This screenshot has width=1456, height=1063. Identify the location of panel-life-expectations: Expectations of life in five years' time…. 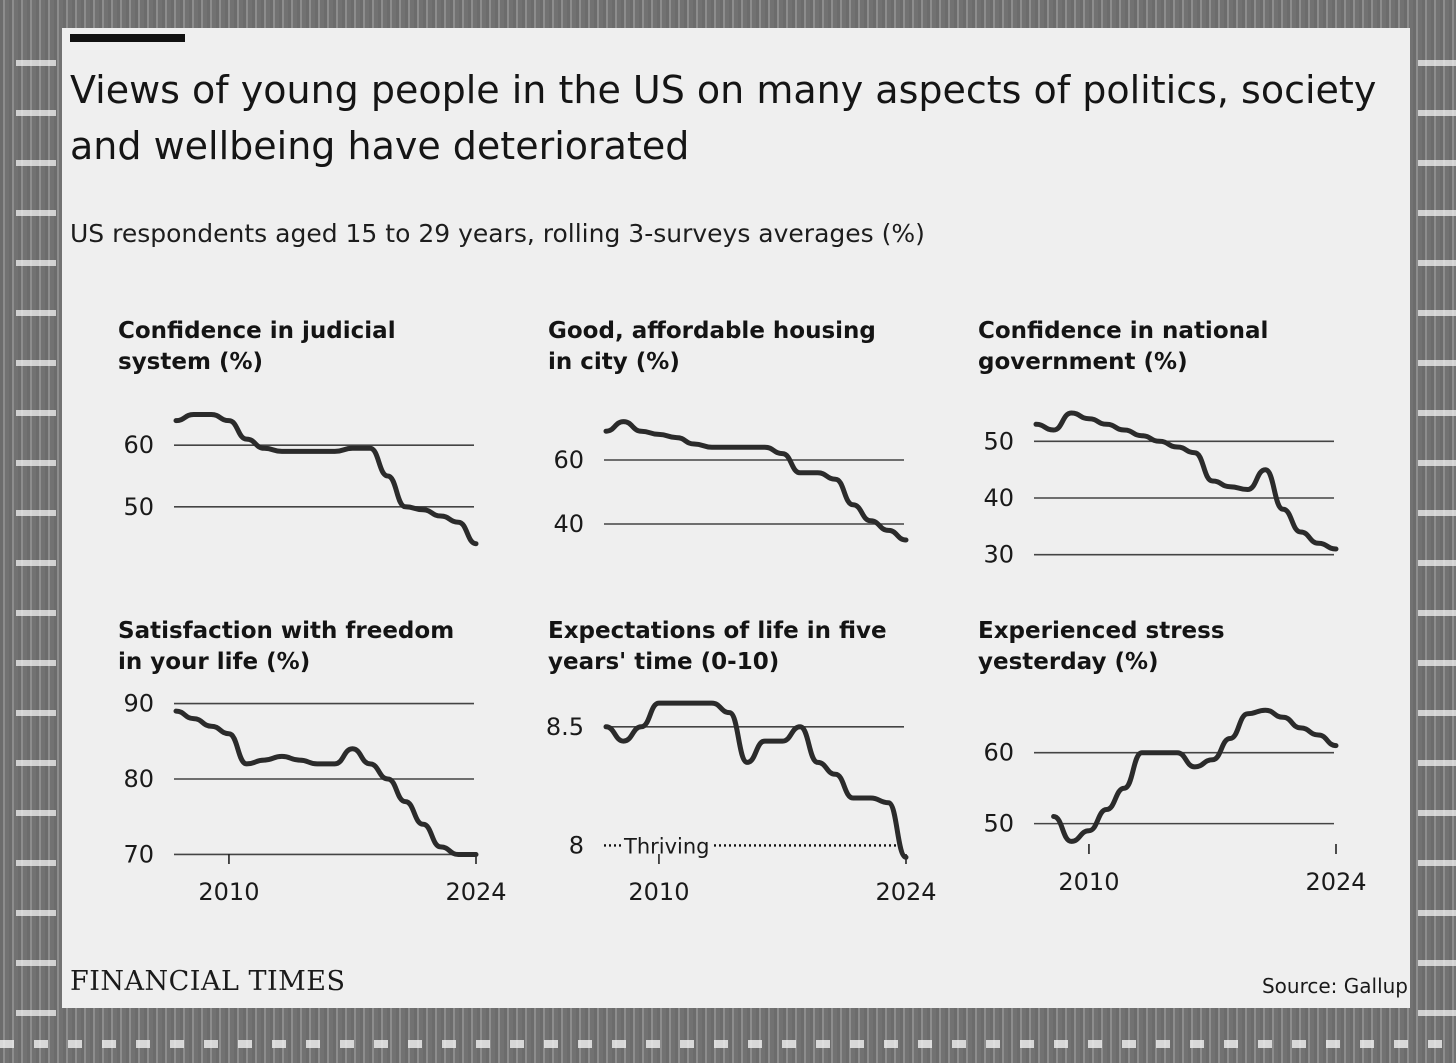
(718, 766).